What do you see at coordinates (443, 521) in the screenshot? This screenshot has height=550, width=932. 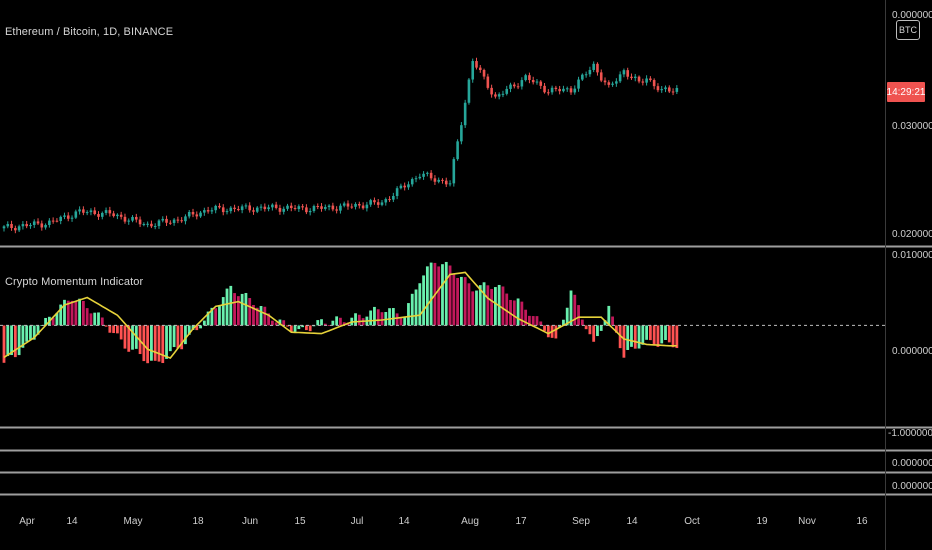 I see `time-axis: Apr 14 May 18 Jun 15 Jul 14 Aug 17 Sep 14 Oct 19 Nov 16` at bounding box center [443, 521].